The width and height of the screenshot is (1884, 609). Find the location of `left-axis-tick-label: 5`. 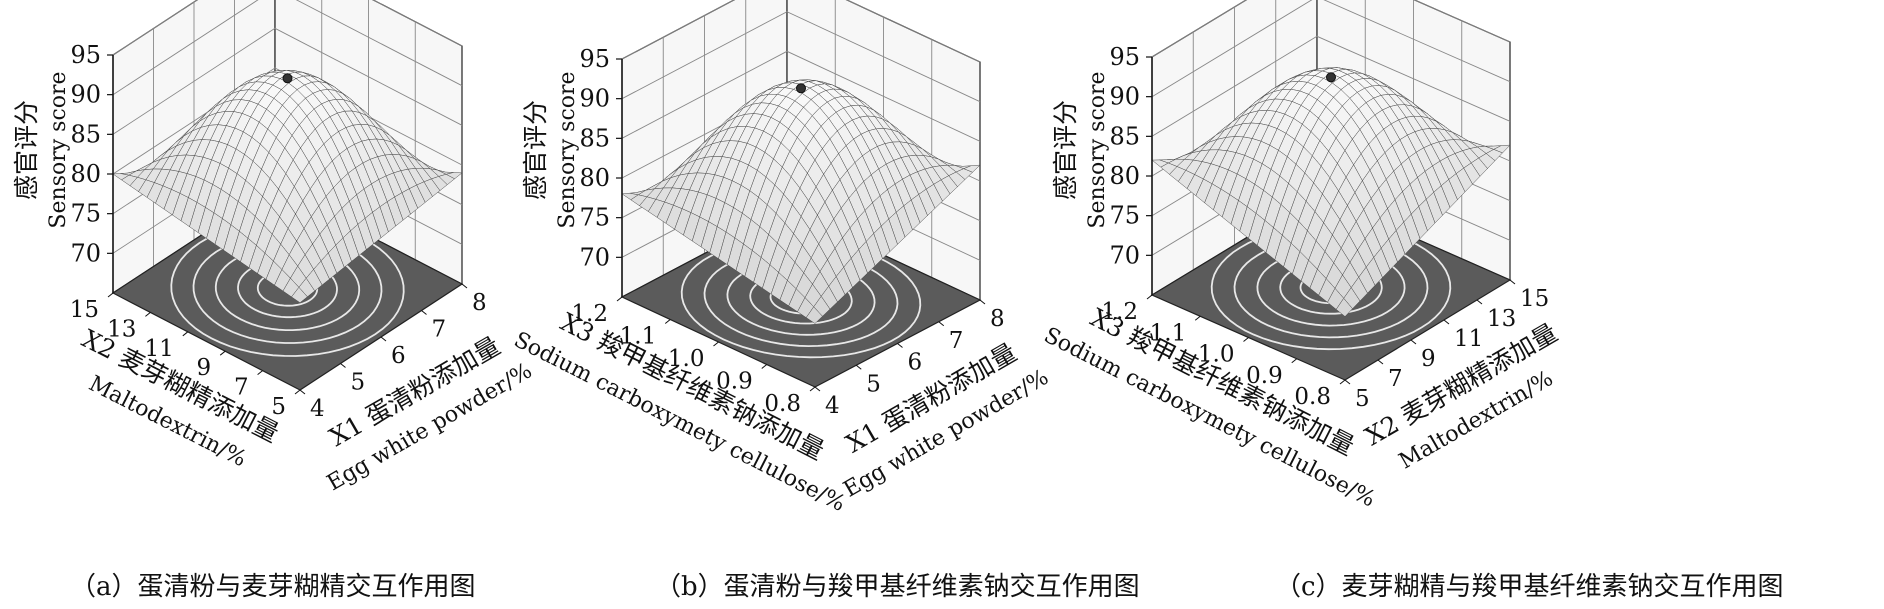

left-axis-tick-label: 5 is located at coordinates (278, 407).